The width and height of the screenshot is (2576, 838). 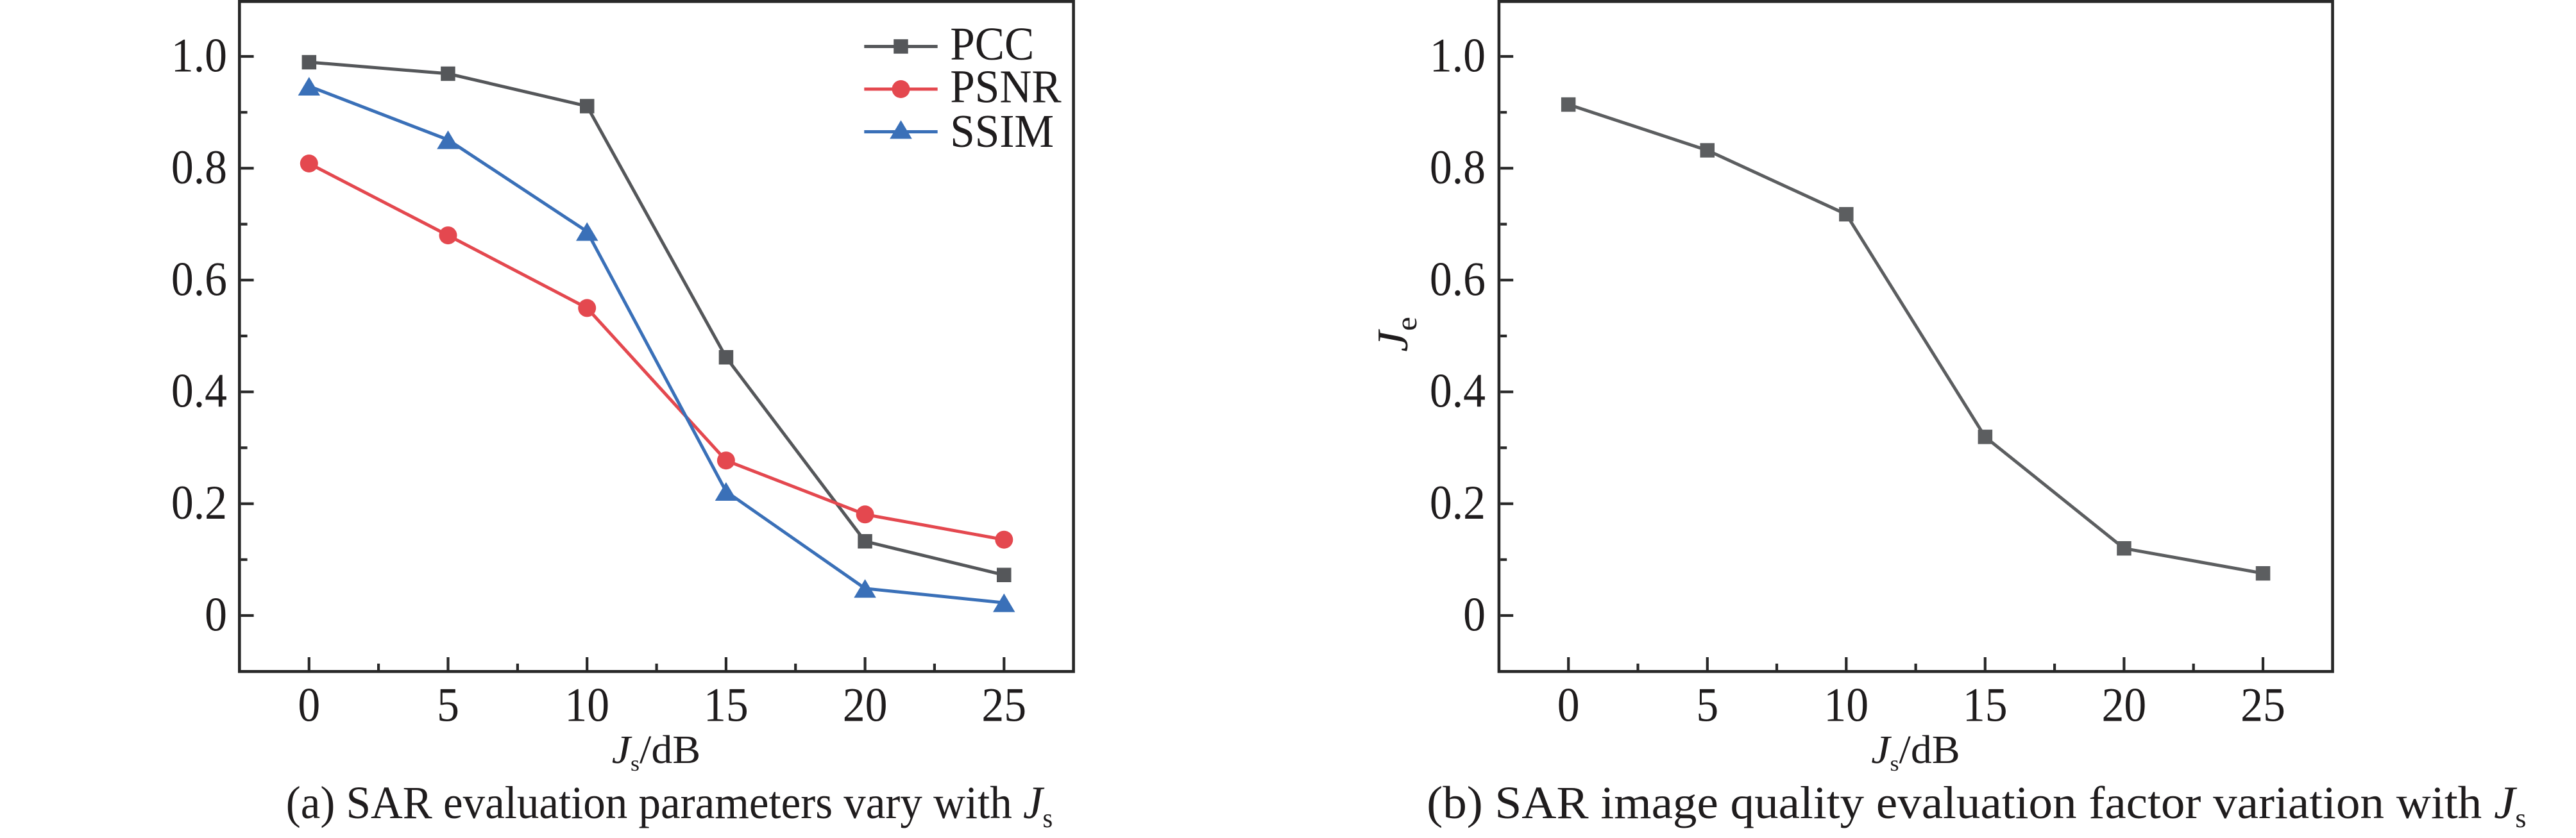 What do you see at coordinates (1396, 334) in the screenshot?
I see `svg-text: Je` at bounding box center [1396, 334].